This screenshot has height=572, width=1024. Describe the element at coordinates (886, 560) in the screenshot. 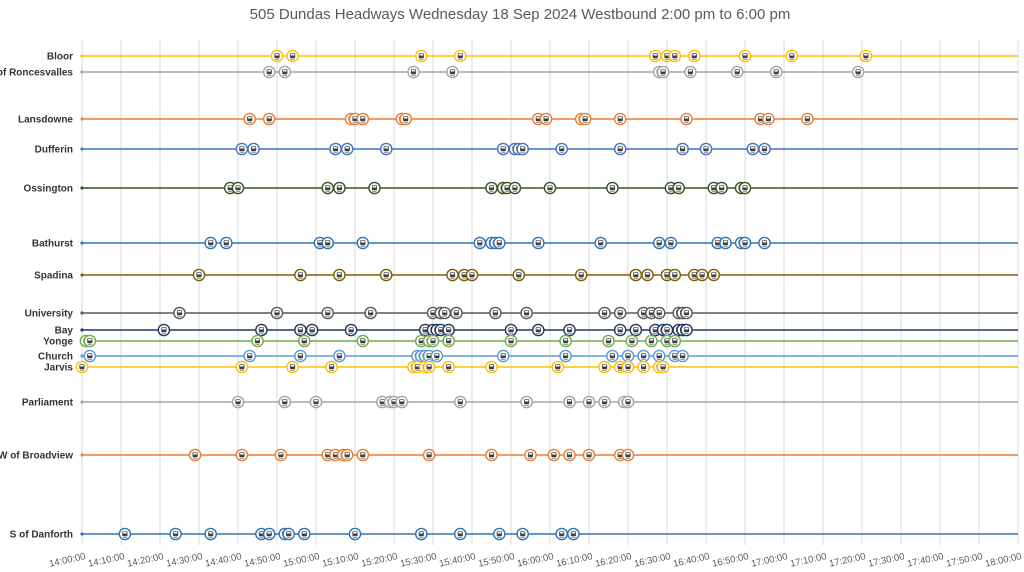

I see `x-tick-label: 17:30:00` at that location.